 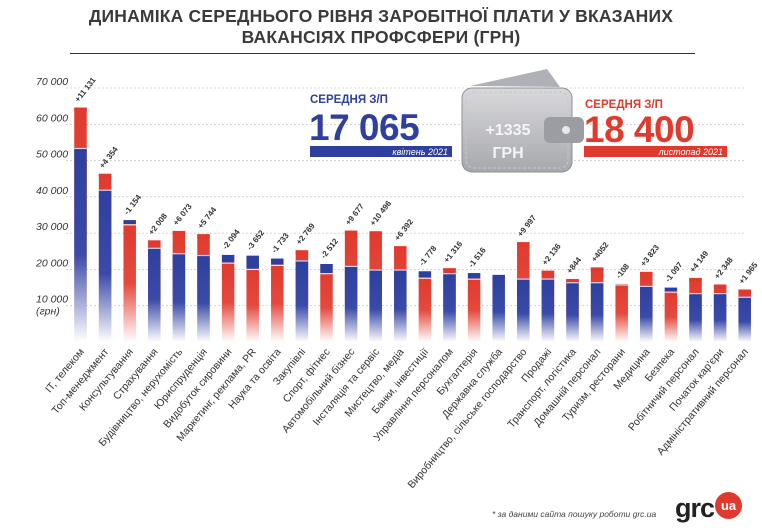 What do you see at coordinates (158, 223) in the screenshot?
I see `change-label: +2 008` at bounding box center [158, 223].